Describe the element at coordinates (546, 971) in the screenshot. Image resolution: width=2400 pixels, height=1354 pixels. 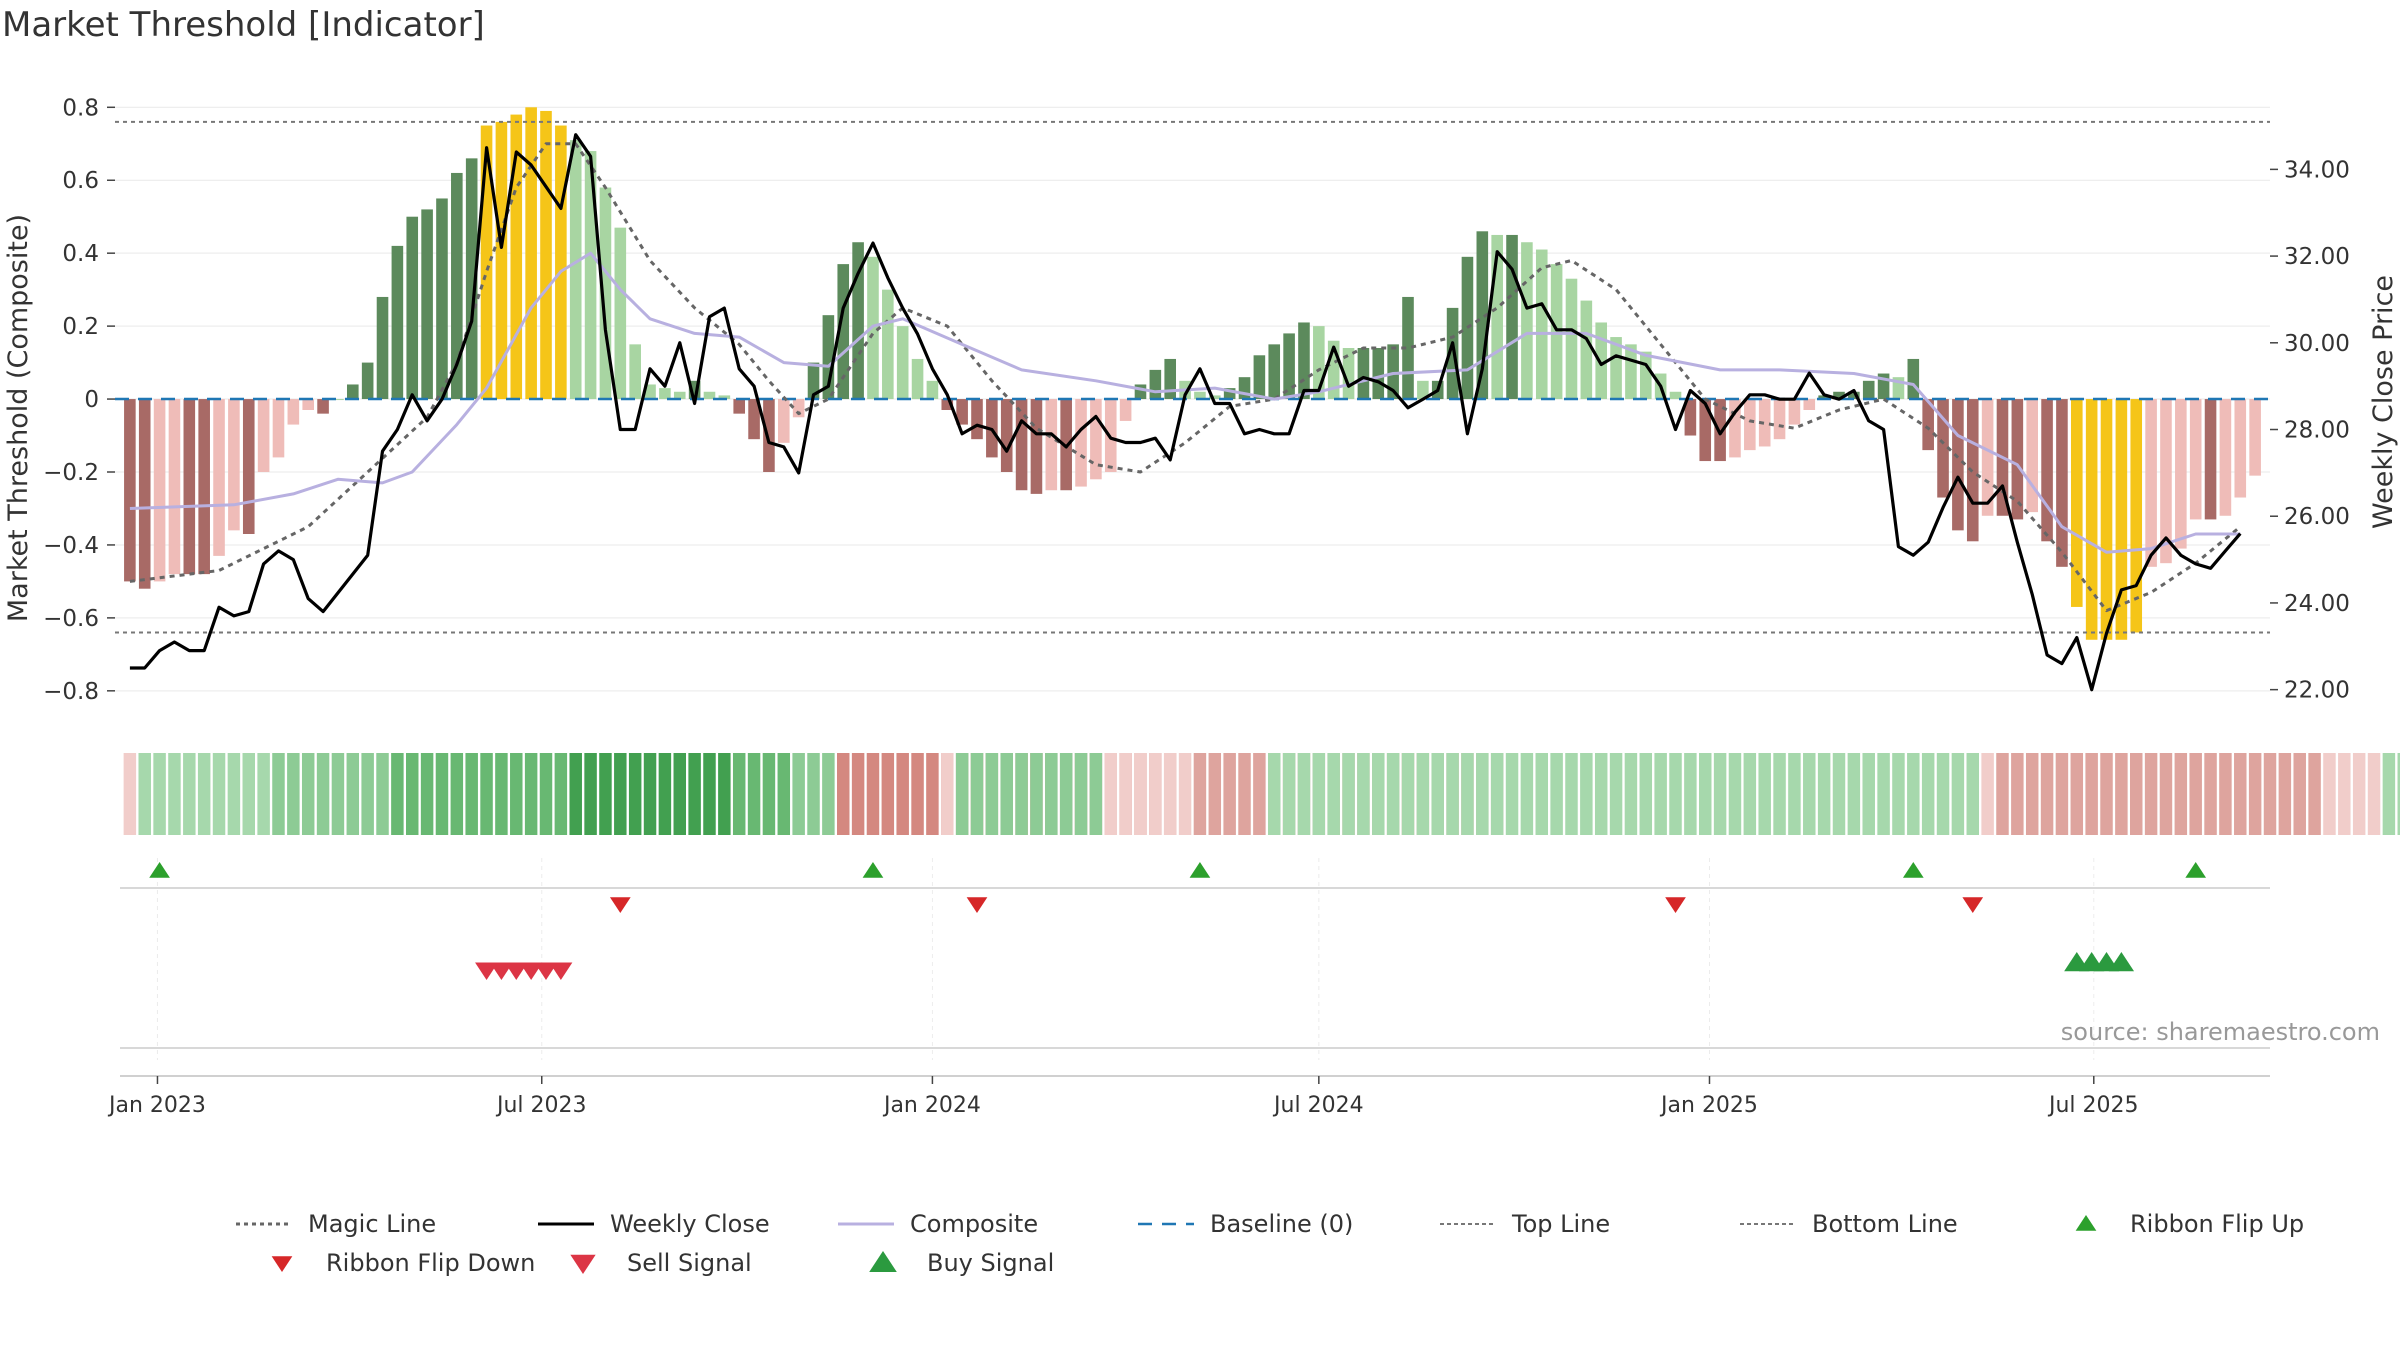
I see `sell-signal-marker` at that location.